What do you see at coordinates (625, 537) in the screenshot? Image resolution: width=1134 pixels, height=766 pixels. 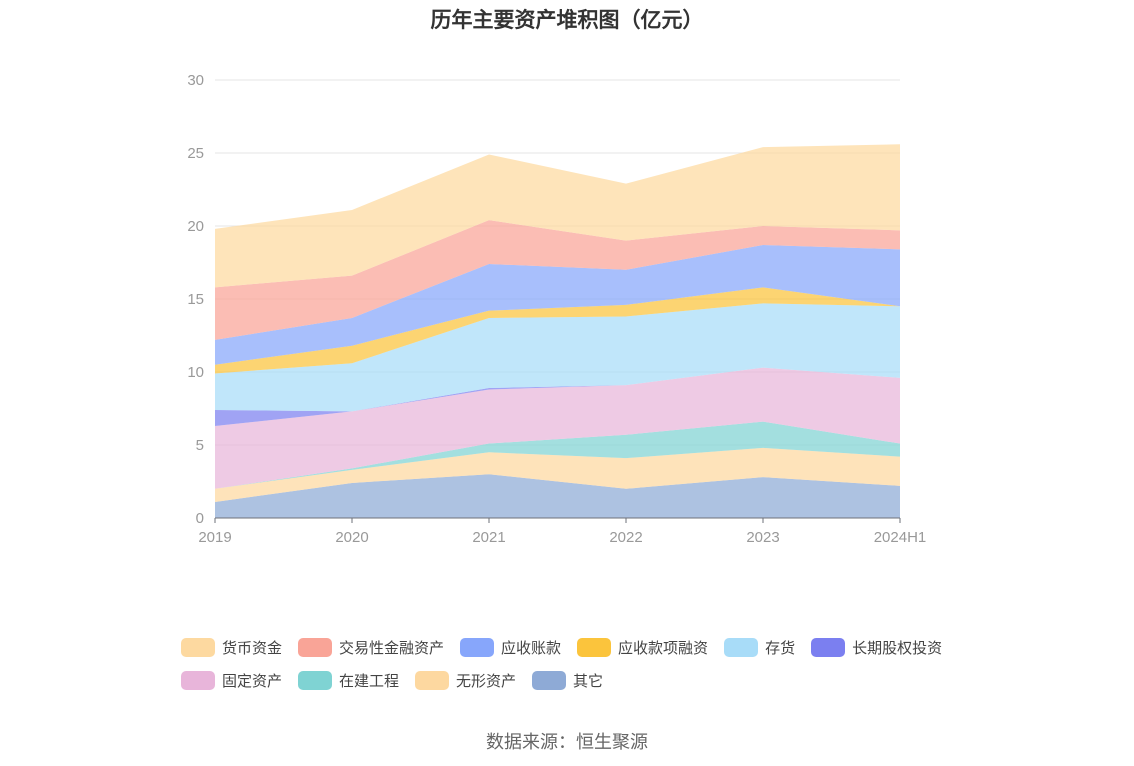 I see `x-tick-label: 2022` at bounding box center [625, 537].